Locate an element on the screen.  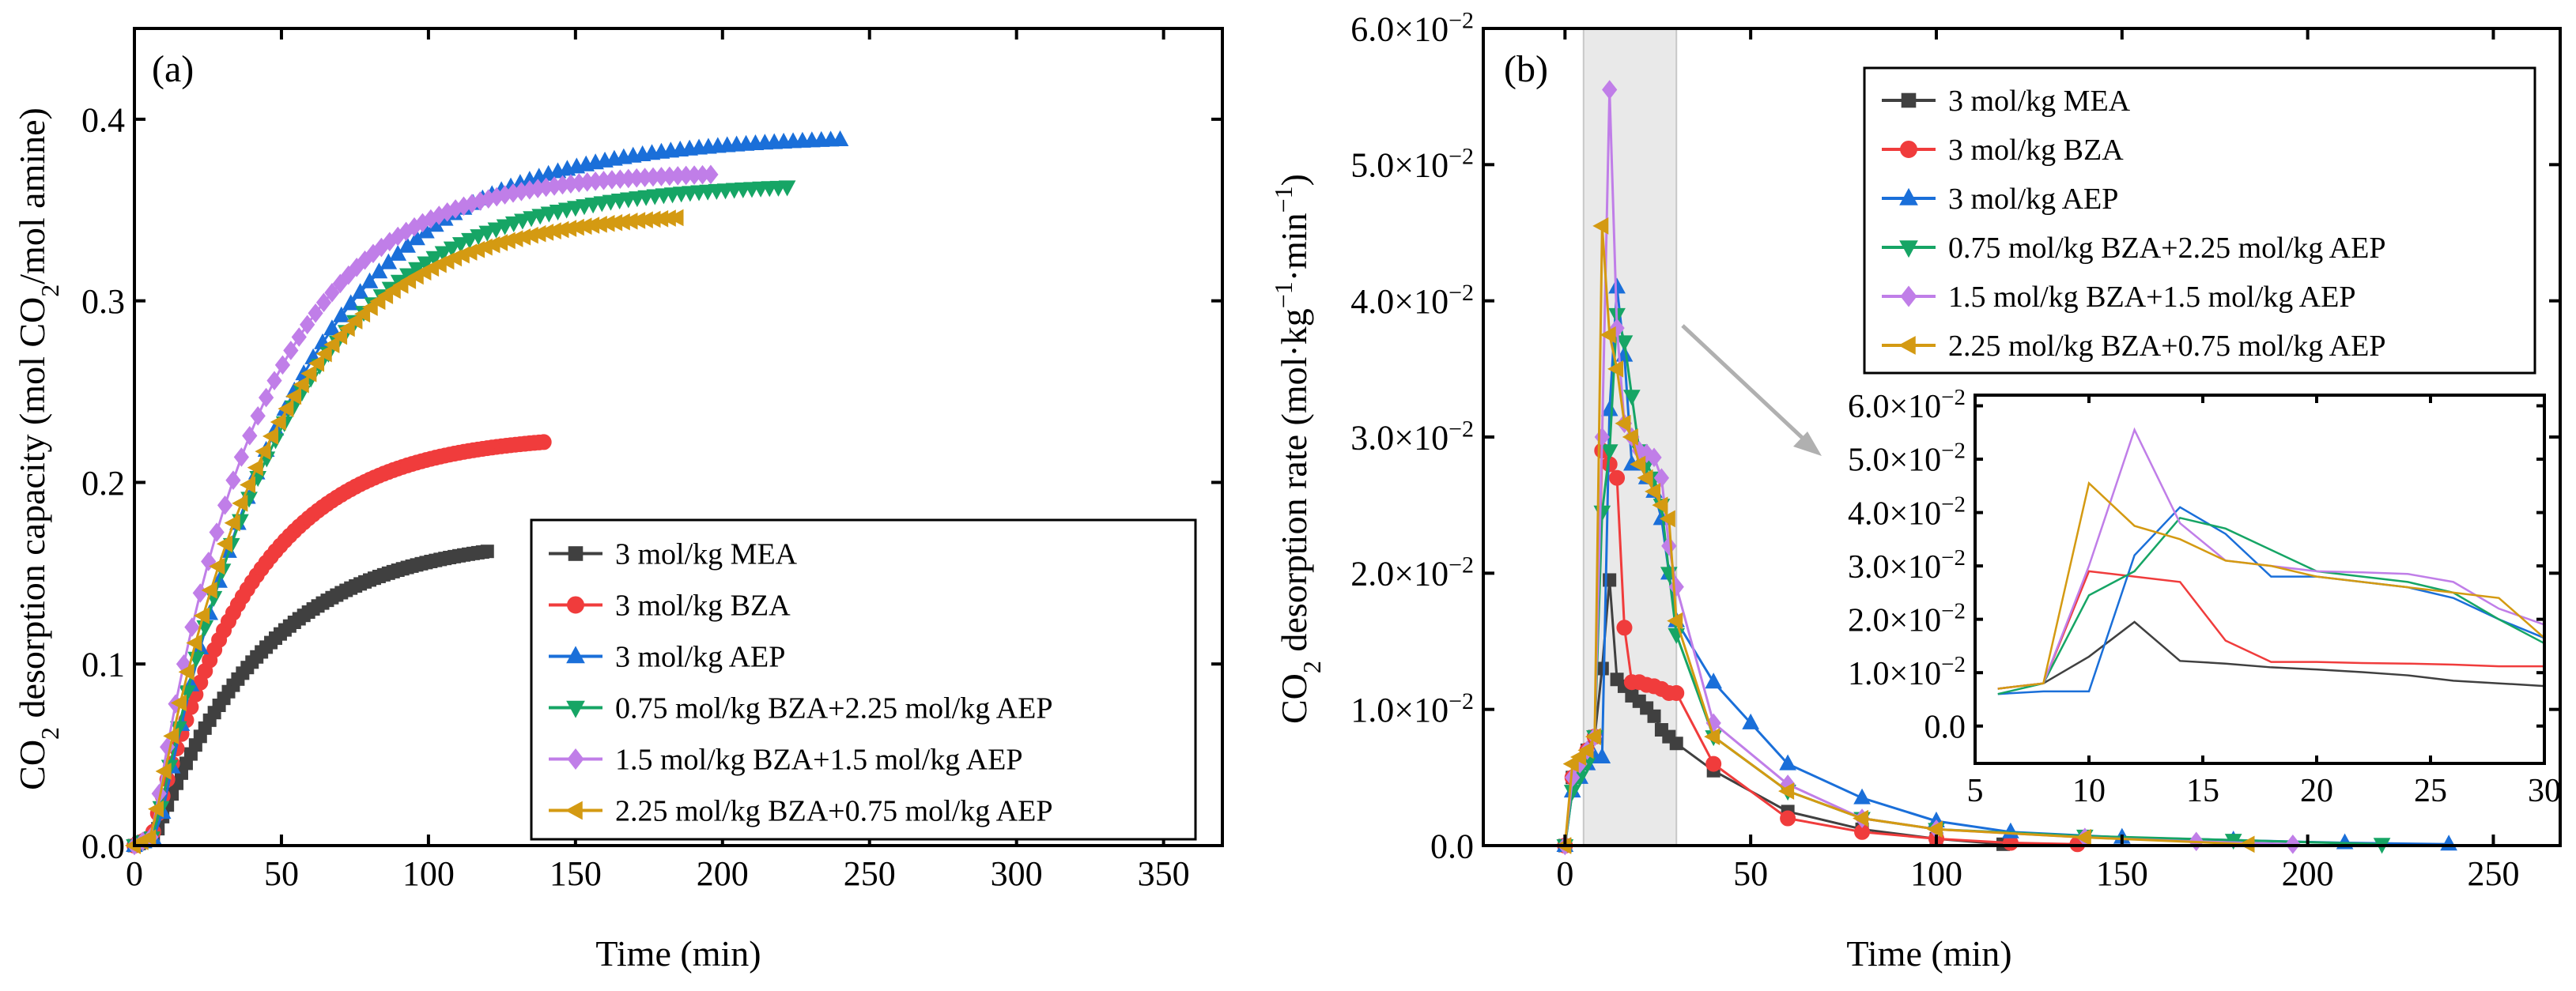
b-x-tick-label: 200 is located at coordinates (2308, 873).